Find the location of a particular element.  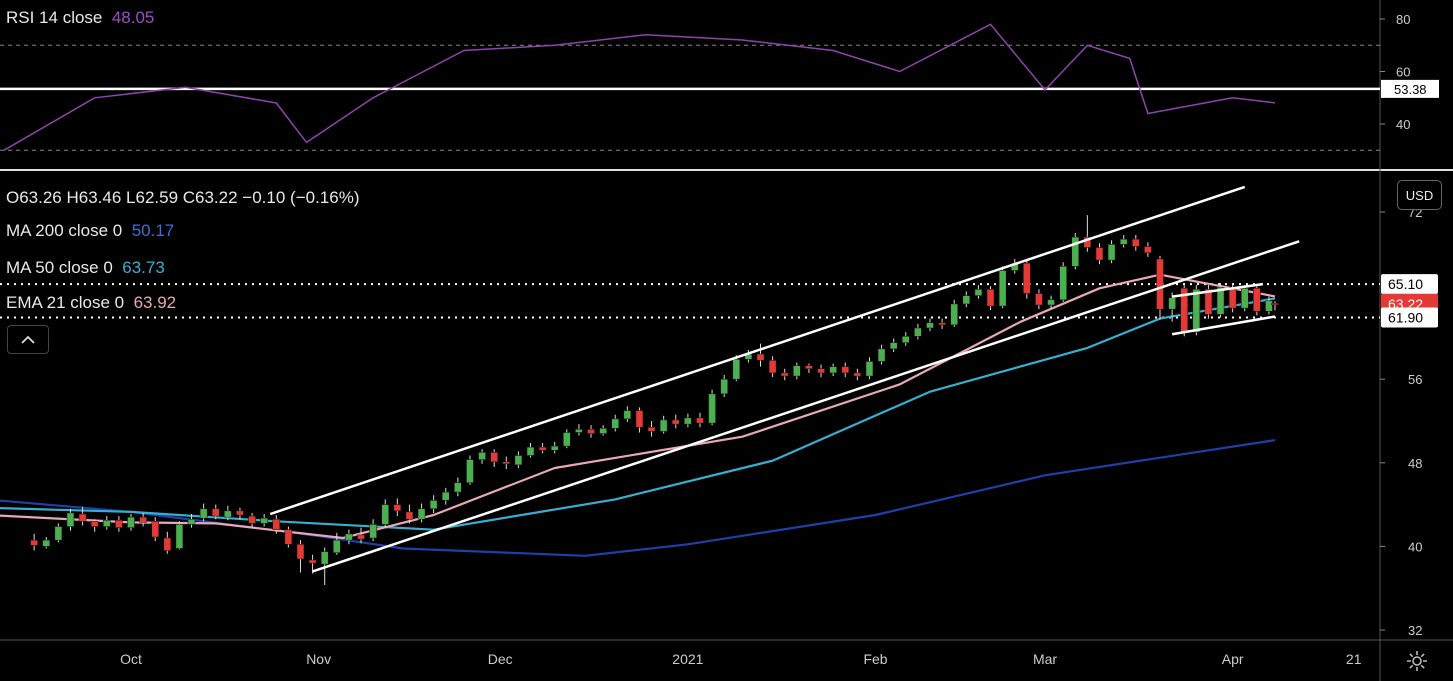

time-axis-label: 2021 is located at coordinates (687, 659).